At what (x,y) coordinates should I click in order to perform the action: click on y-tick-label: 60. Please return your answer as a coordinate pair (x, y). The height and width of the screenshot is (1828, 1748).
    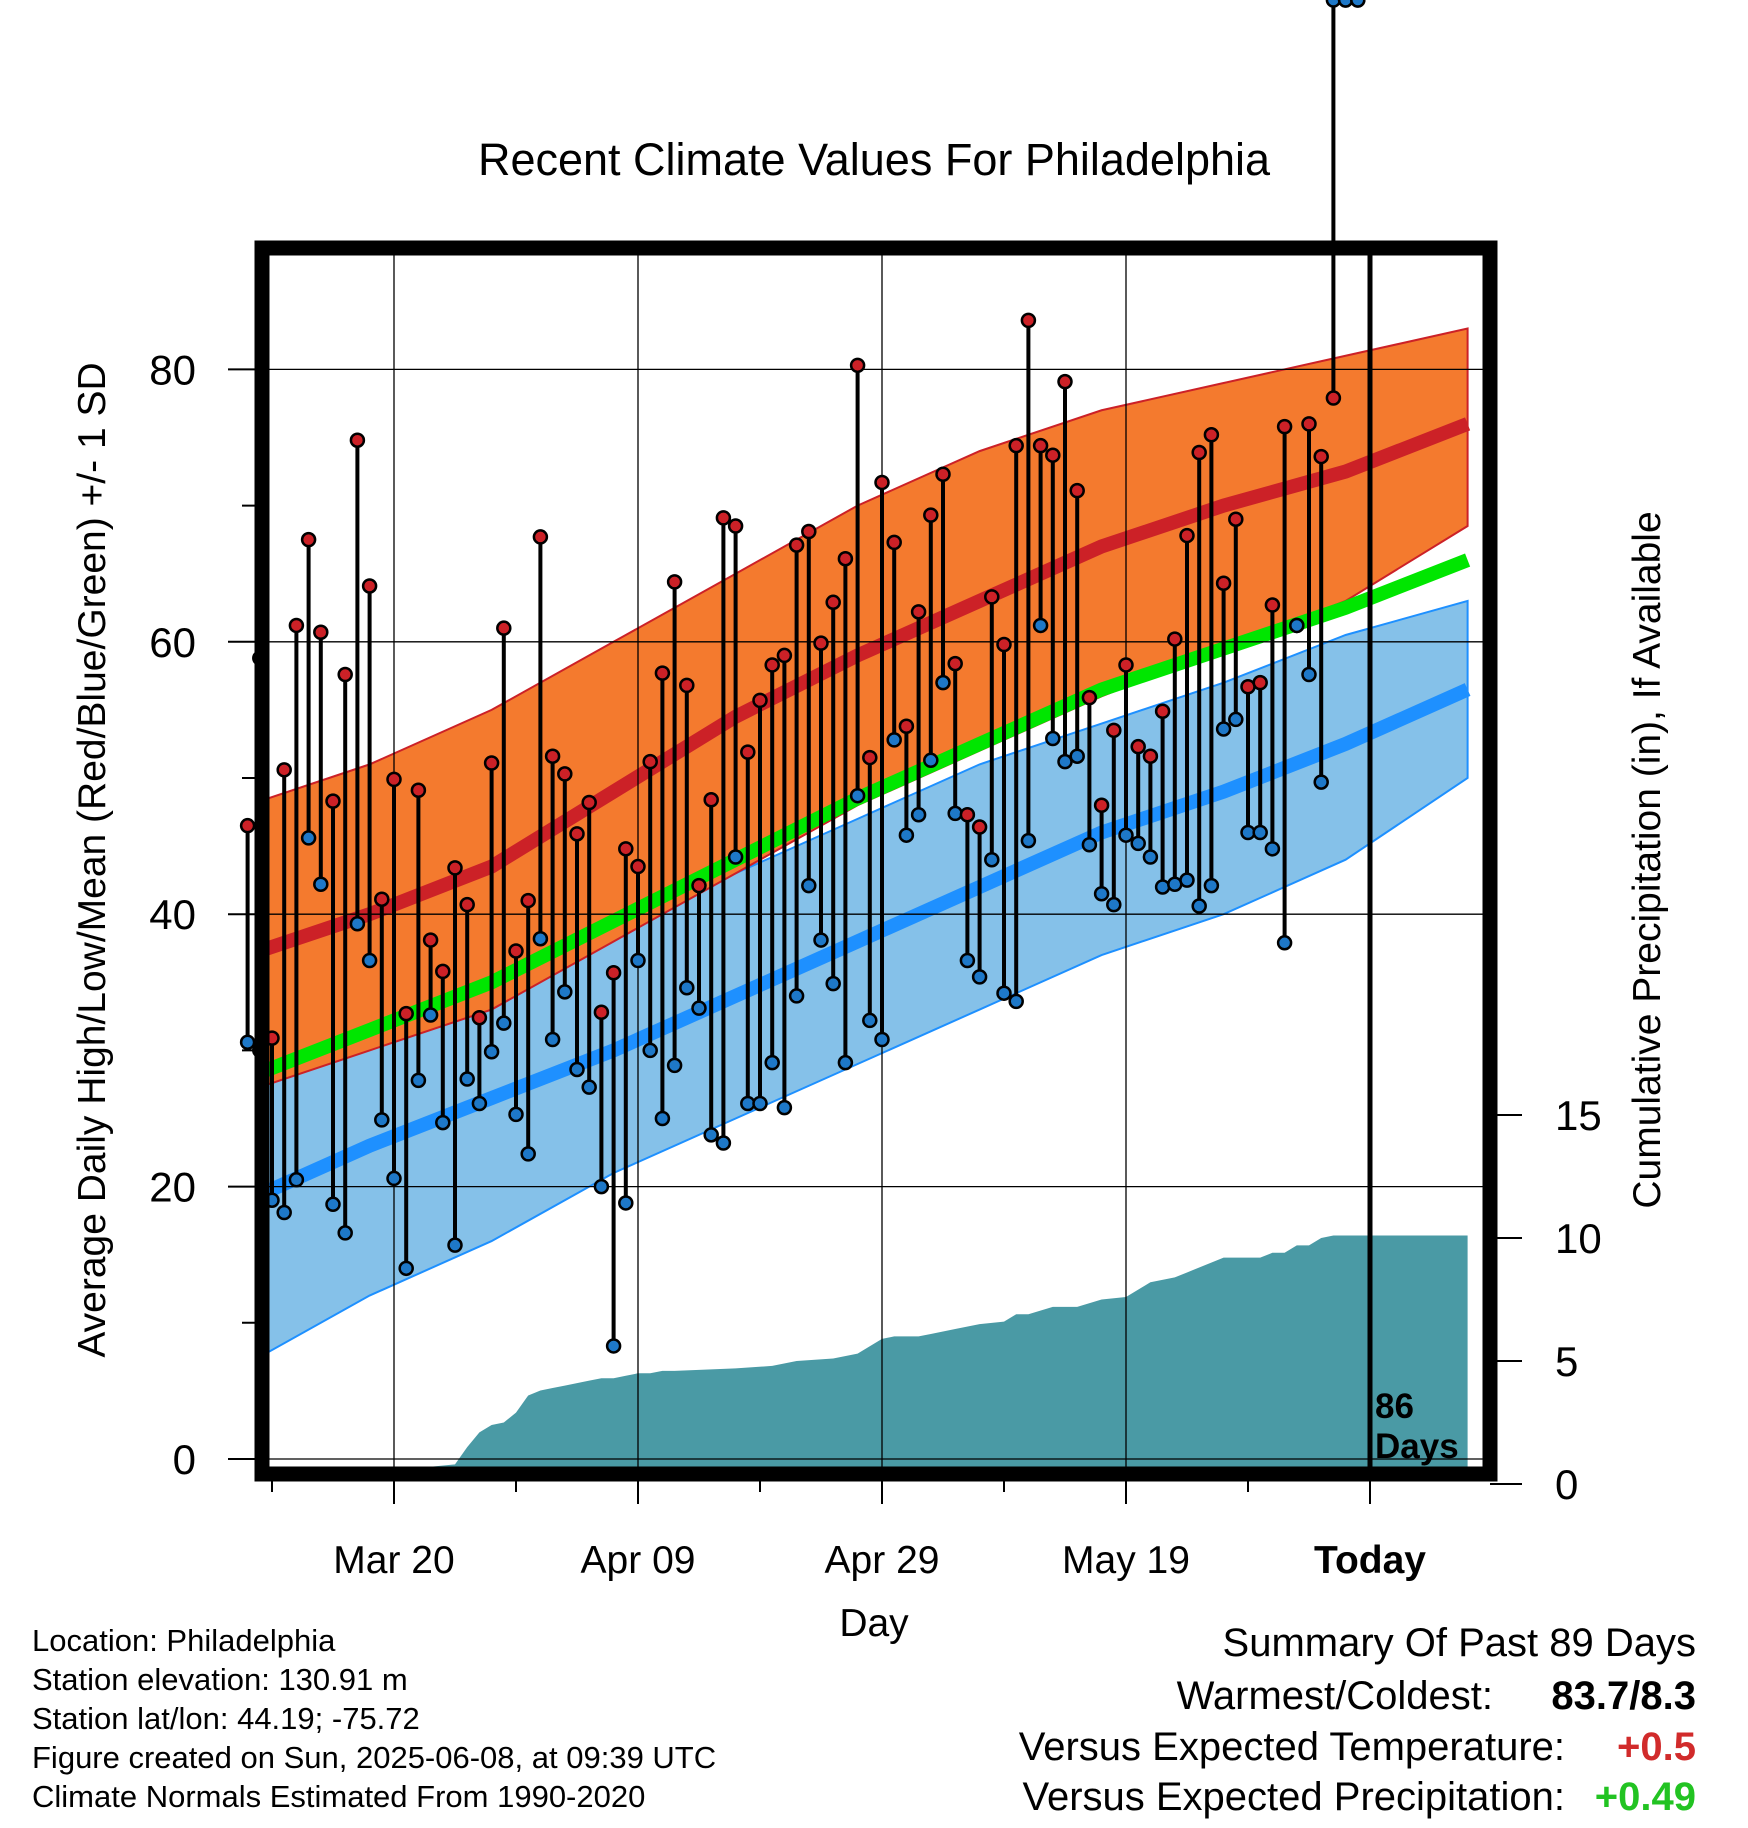
    Looking at the image, I should click on (172, 642).